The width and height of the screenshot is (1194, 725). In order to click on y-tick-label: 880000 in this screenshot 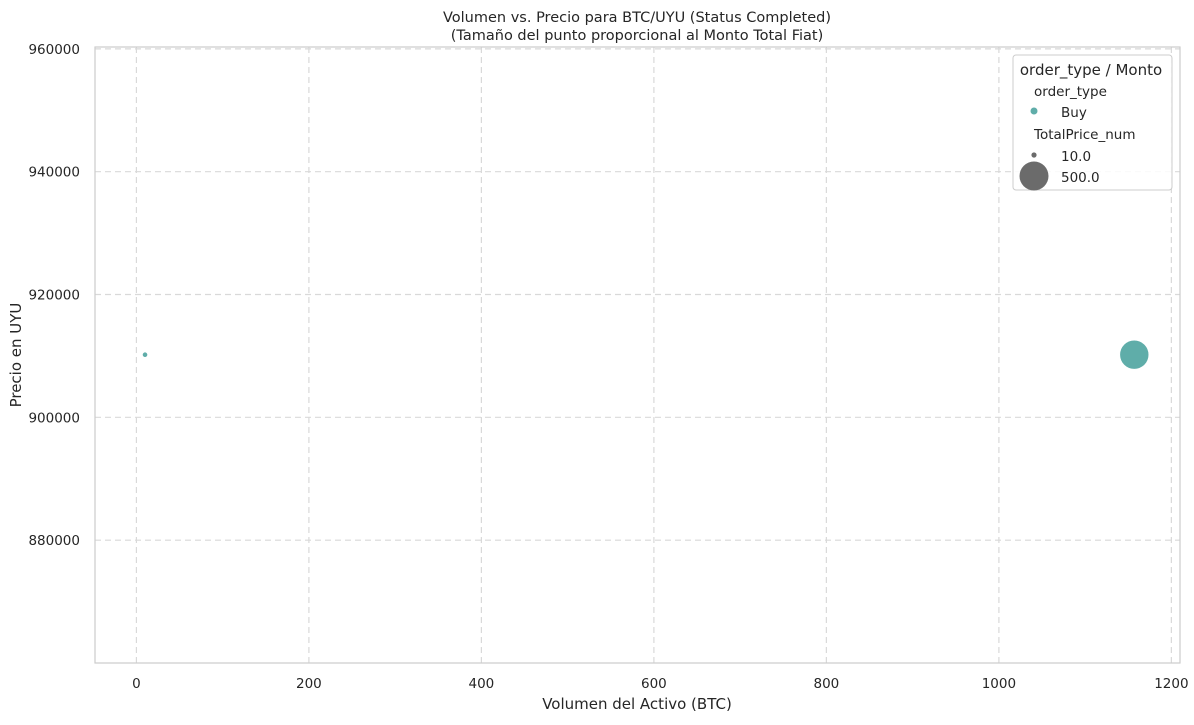, I will do `click(54, 541)`.